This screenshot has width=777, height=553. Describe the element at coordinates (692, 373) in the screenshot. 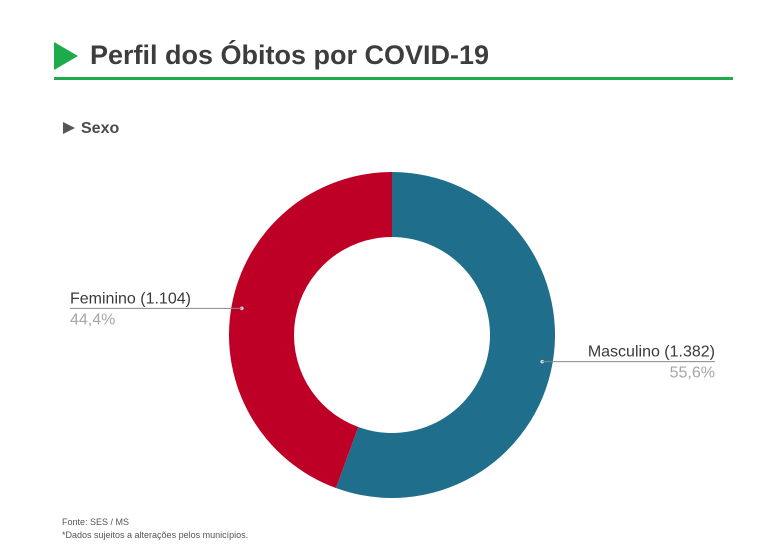

I see `slice-percent-masculino: 55,6%` at that location.